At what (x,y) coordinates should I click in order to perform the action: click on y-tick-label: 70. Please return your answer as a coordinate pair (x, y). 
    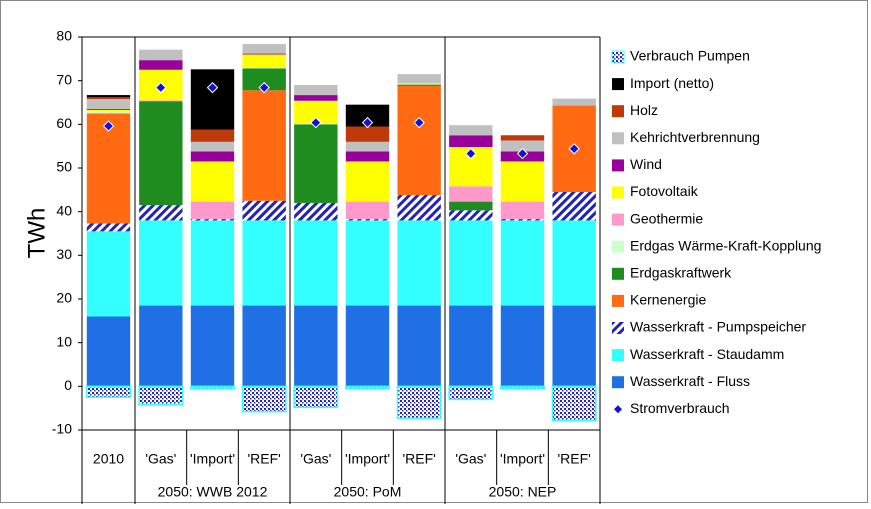
    Looking at the image, I should click on (64, 79).